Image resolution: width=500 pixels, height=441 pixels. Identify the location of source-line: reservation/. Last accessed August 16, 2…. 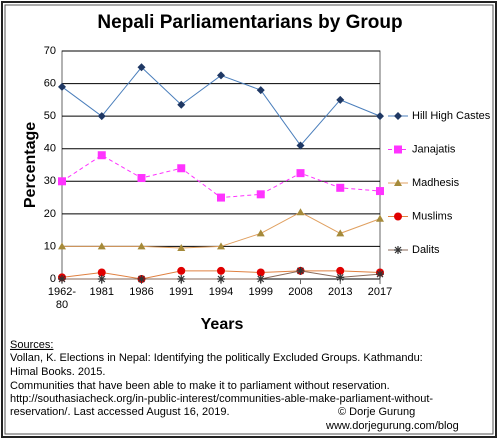
(120, 412).